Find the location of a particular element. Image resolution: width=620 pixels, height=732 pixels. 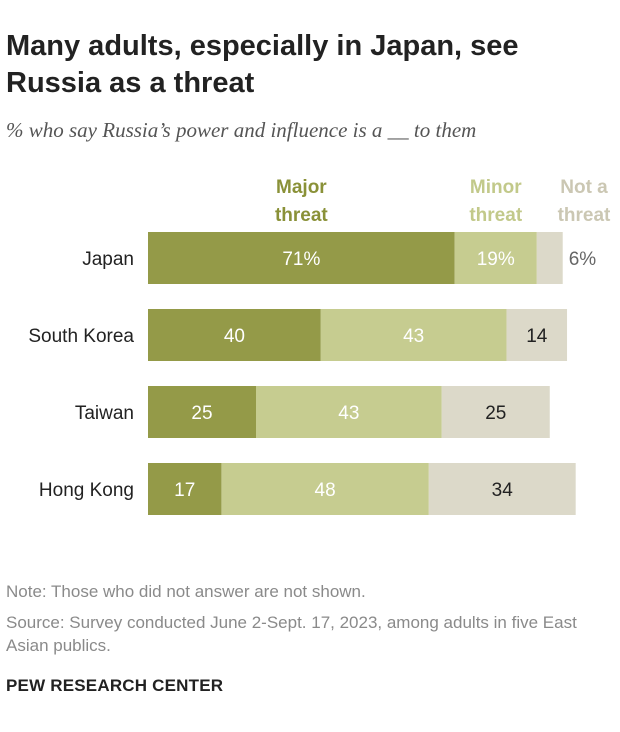

bar-japan-major-threat is located at coordinates (301, 258).